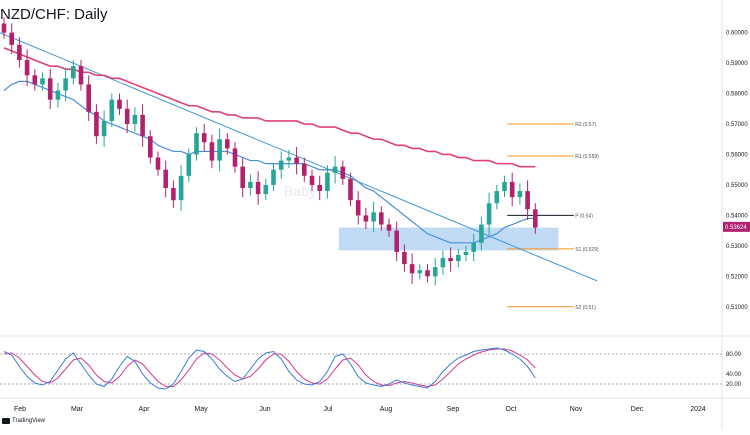  I want to click on y-tick-5: 0.55000, so click(737, 186).